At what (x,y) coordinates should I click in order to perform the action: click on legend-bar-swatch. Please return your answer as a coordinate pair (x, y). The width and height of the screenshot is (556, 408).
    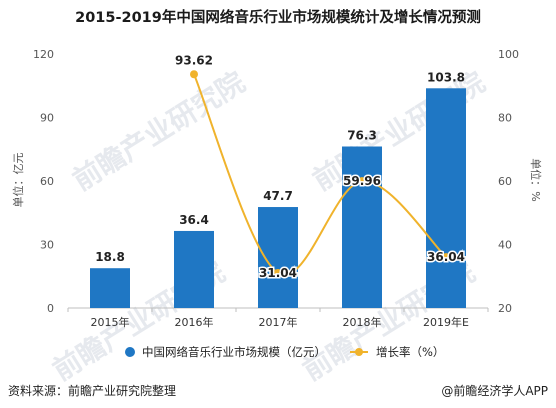
    Looking at the image, I should click on (130, 352).